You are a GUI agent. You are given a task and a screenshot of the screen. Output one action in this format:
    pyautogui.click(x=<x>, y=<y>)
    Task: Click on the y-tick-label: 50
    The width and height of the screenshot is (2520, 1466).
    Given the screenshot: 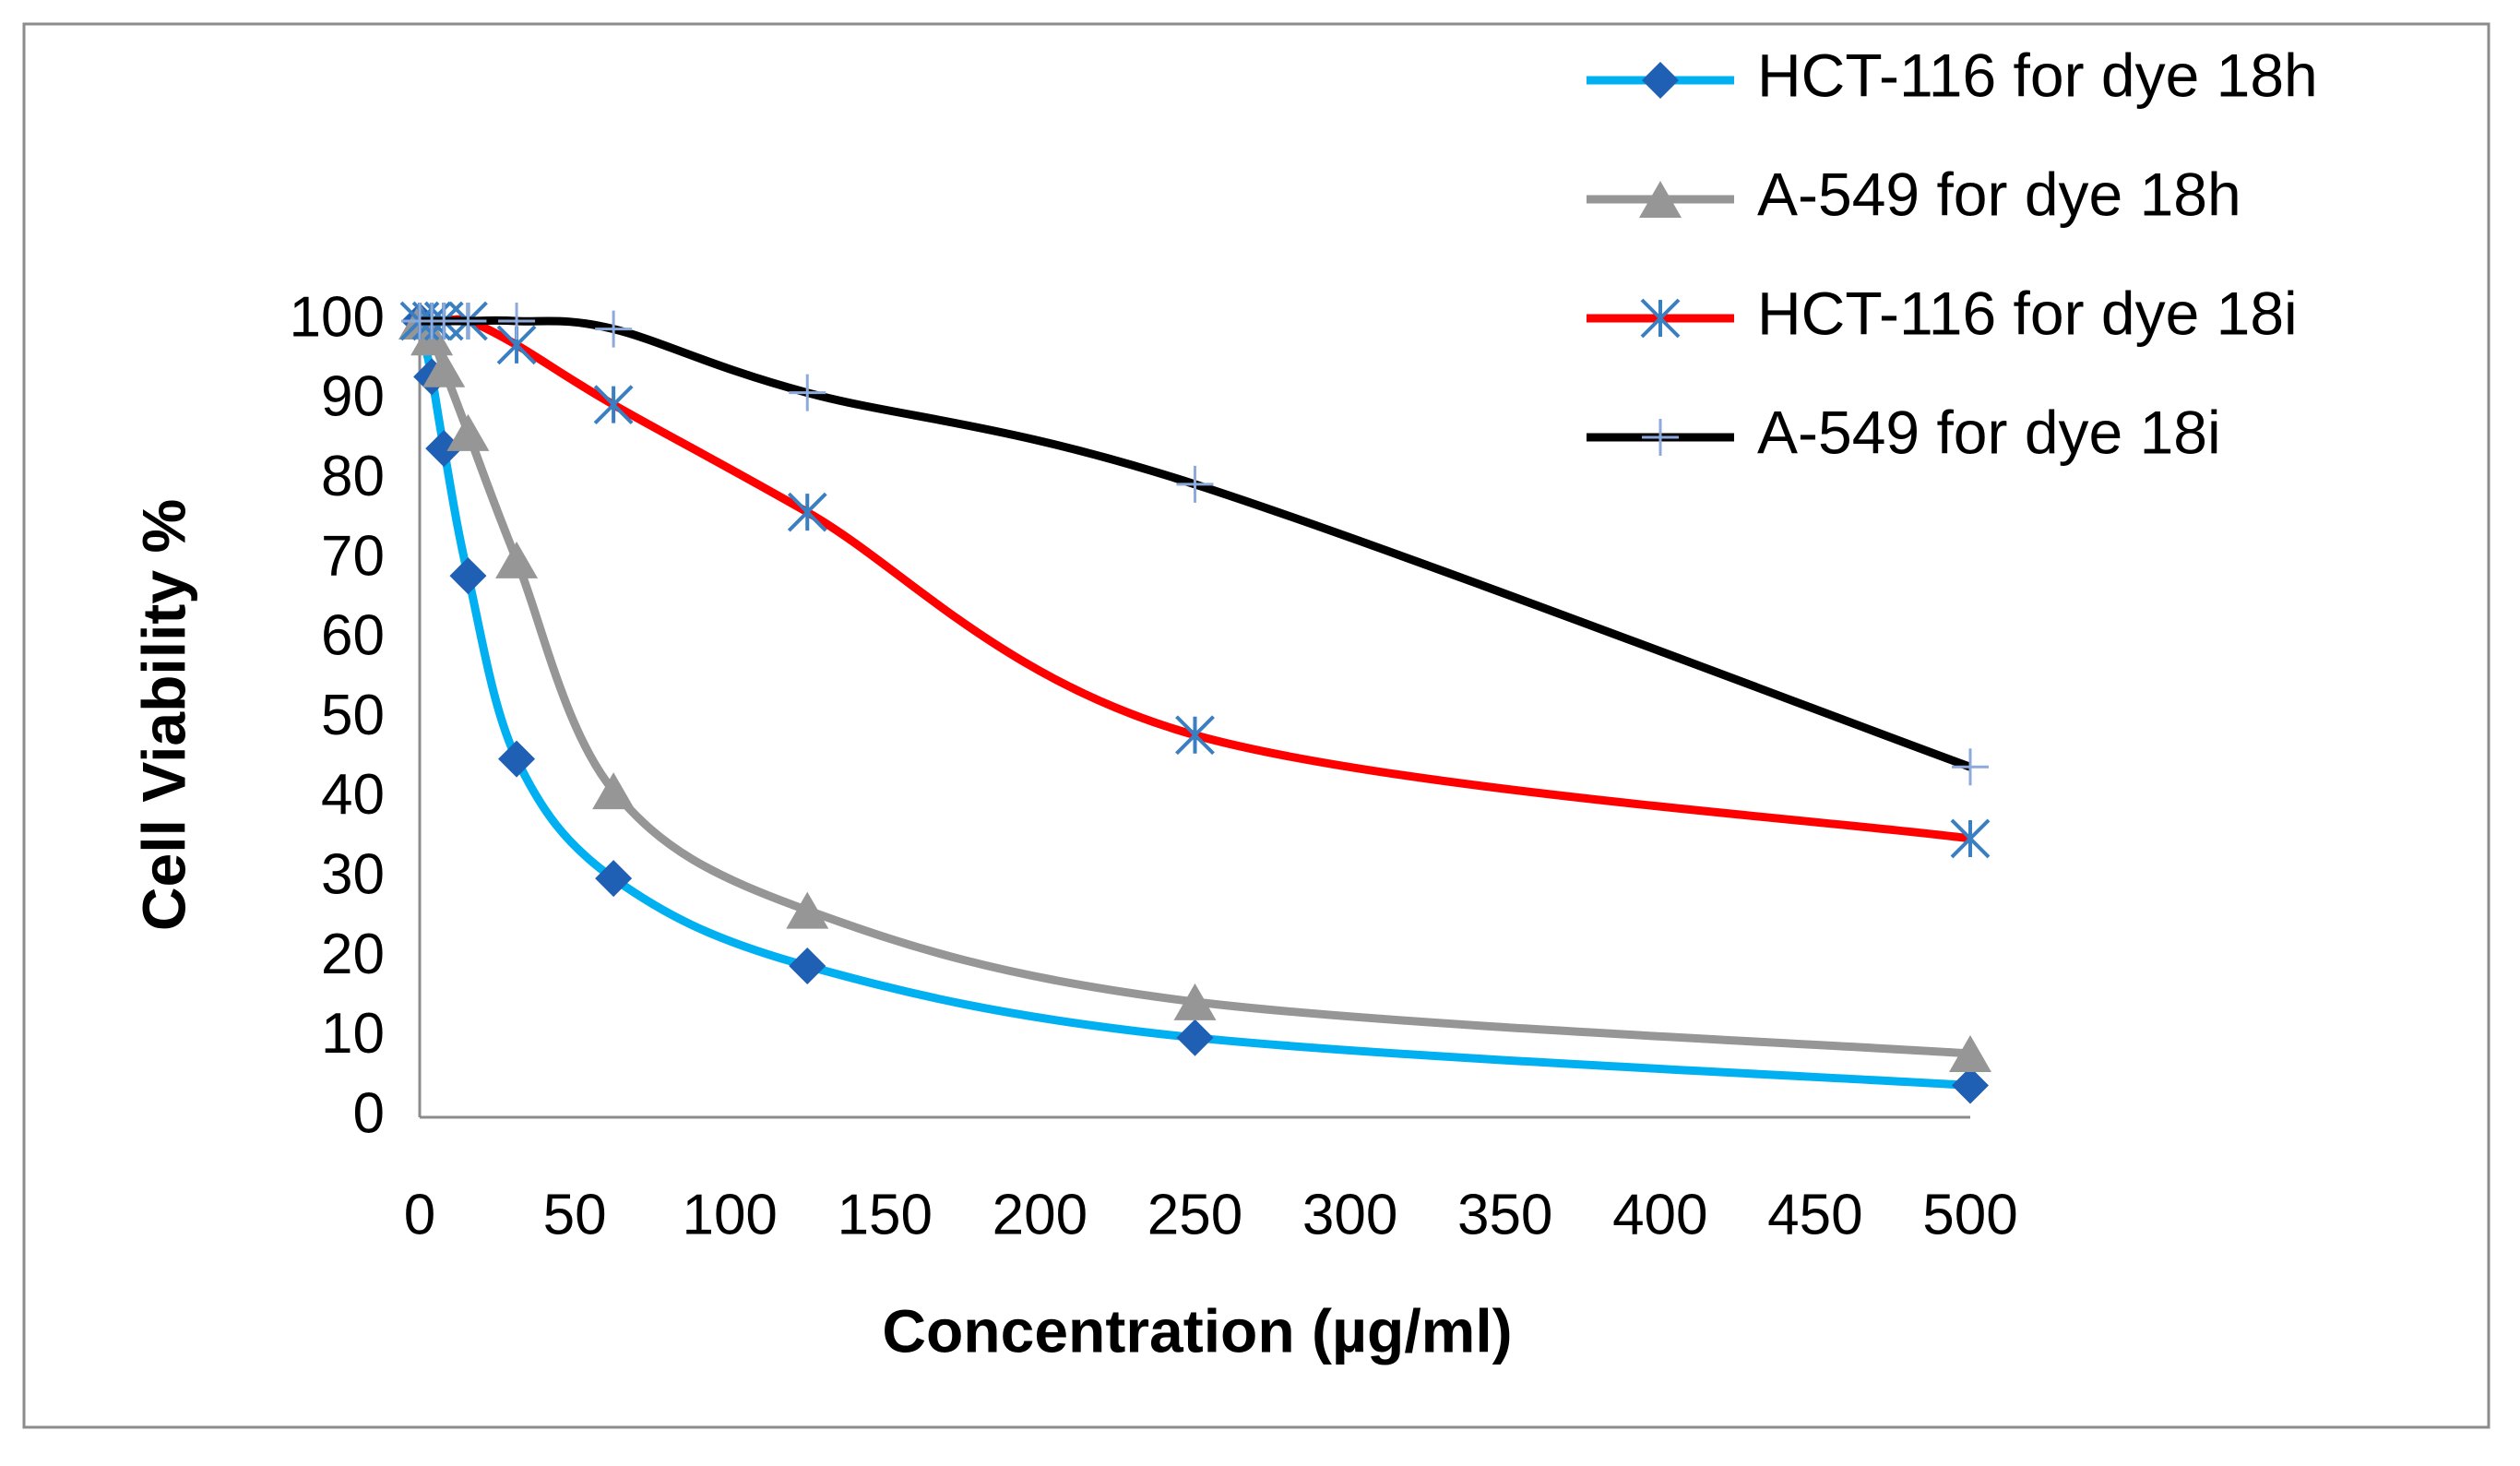 What is the action you would take?
    pyautogui.click(x=353, y=715)
    